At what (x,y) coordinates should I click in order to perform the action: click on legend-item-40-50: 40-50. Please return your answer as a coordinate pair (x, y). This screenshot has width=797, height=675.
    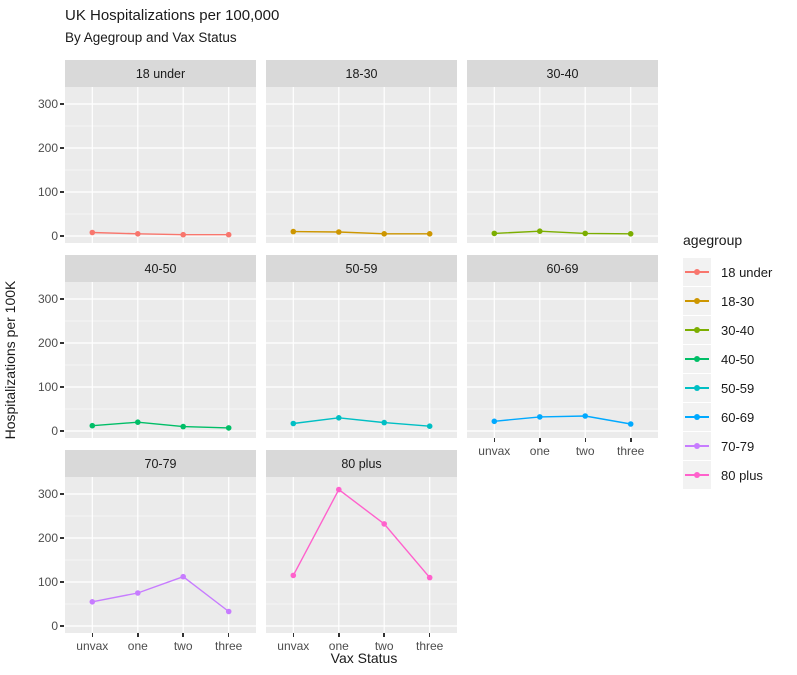
    Looking at the image, I should click on (727, 359).